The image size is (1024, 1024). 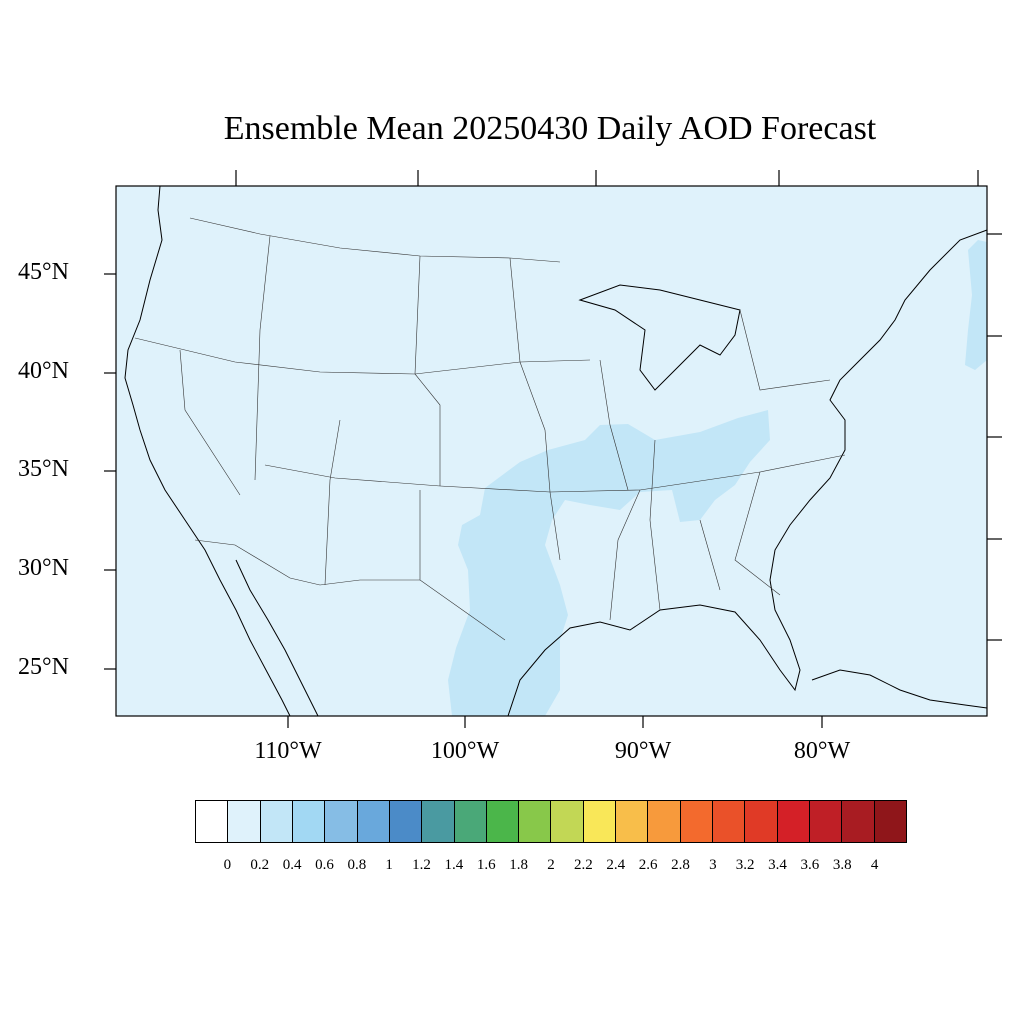 I want to click on colorbar-label: 1.6, so click(x=486, y=865).